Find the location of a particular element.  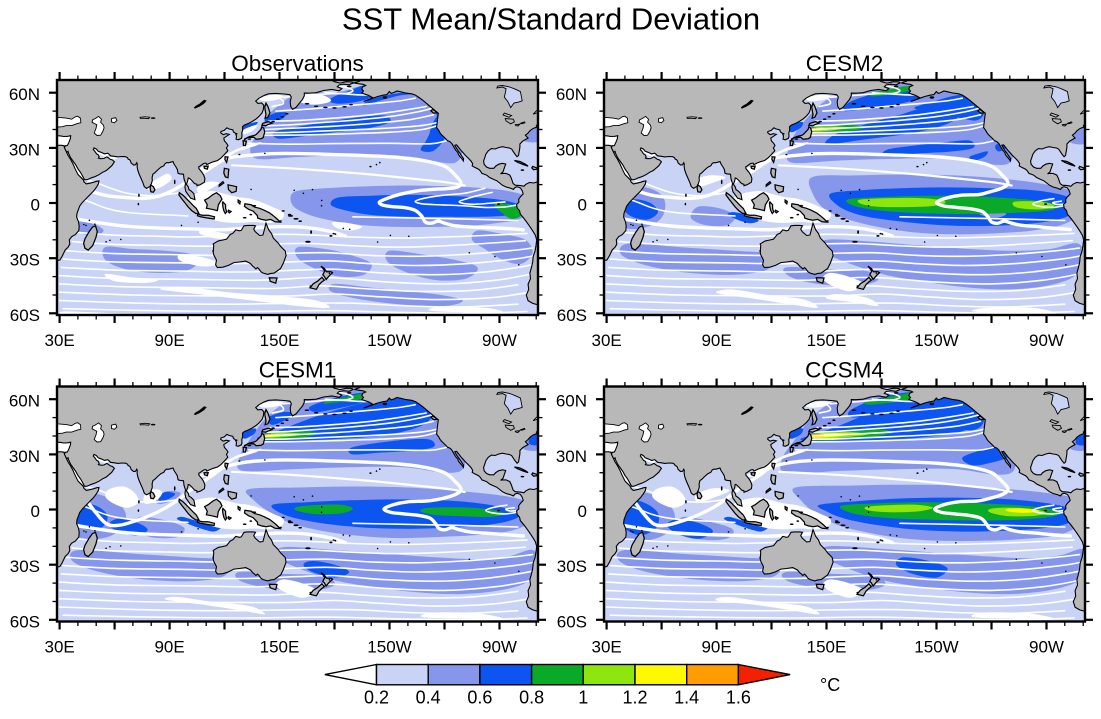

svg-text: 0.4 is located at coordinates (428, 698).